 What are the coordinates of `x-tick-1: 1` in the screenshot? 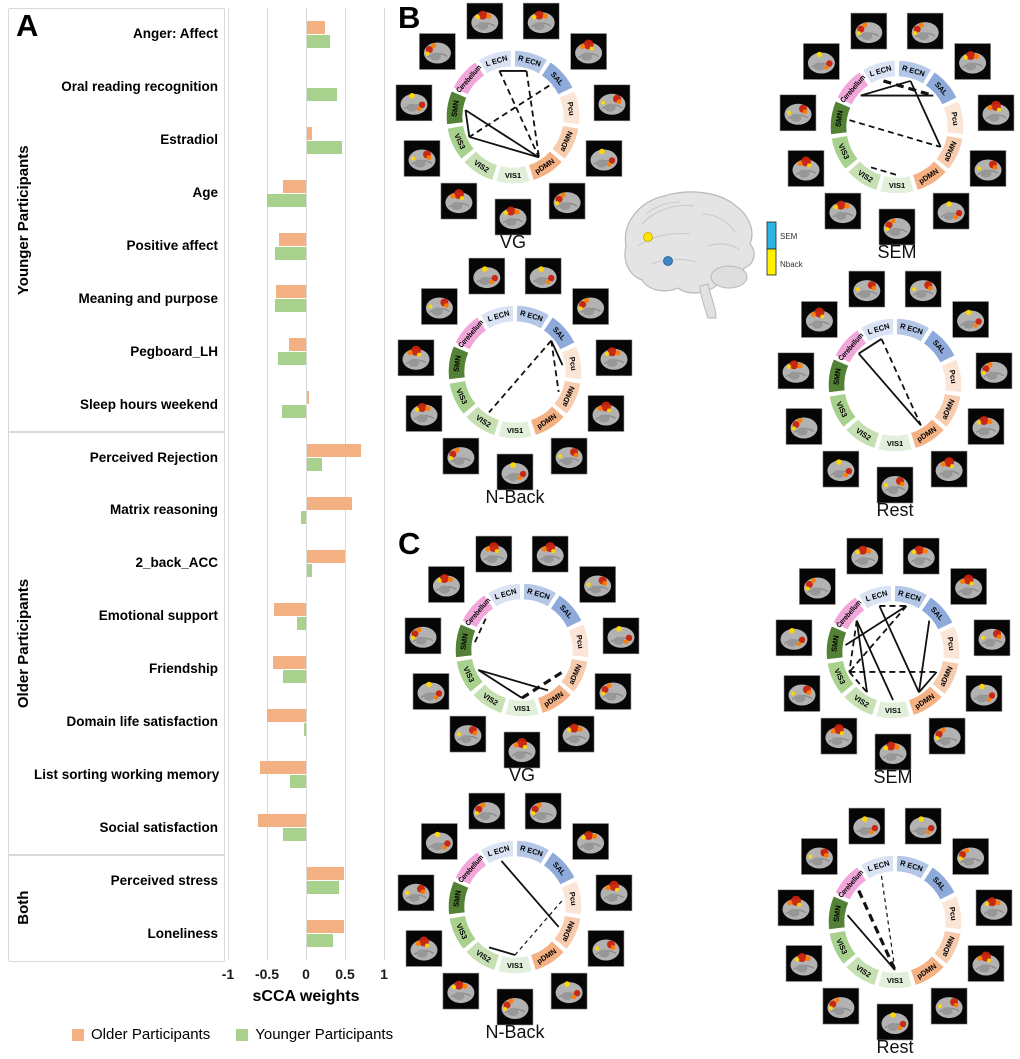 It's located at (384, 974).